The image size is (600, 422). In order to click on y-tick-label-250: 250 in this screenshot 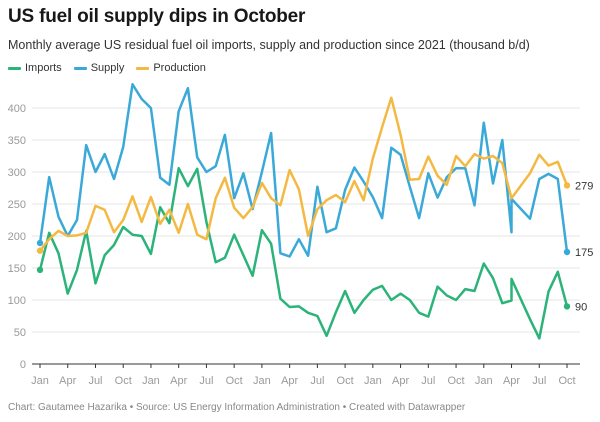, I will do `click(17, 205)`.